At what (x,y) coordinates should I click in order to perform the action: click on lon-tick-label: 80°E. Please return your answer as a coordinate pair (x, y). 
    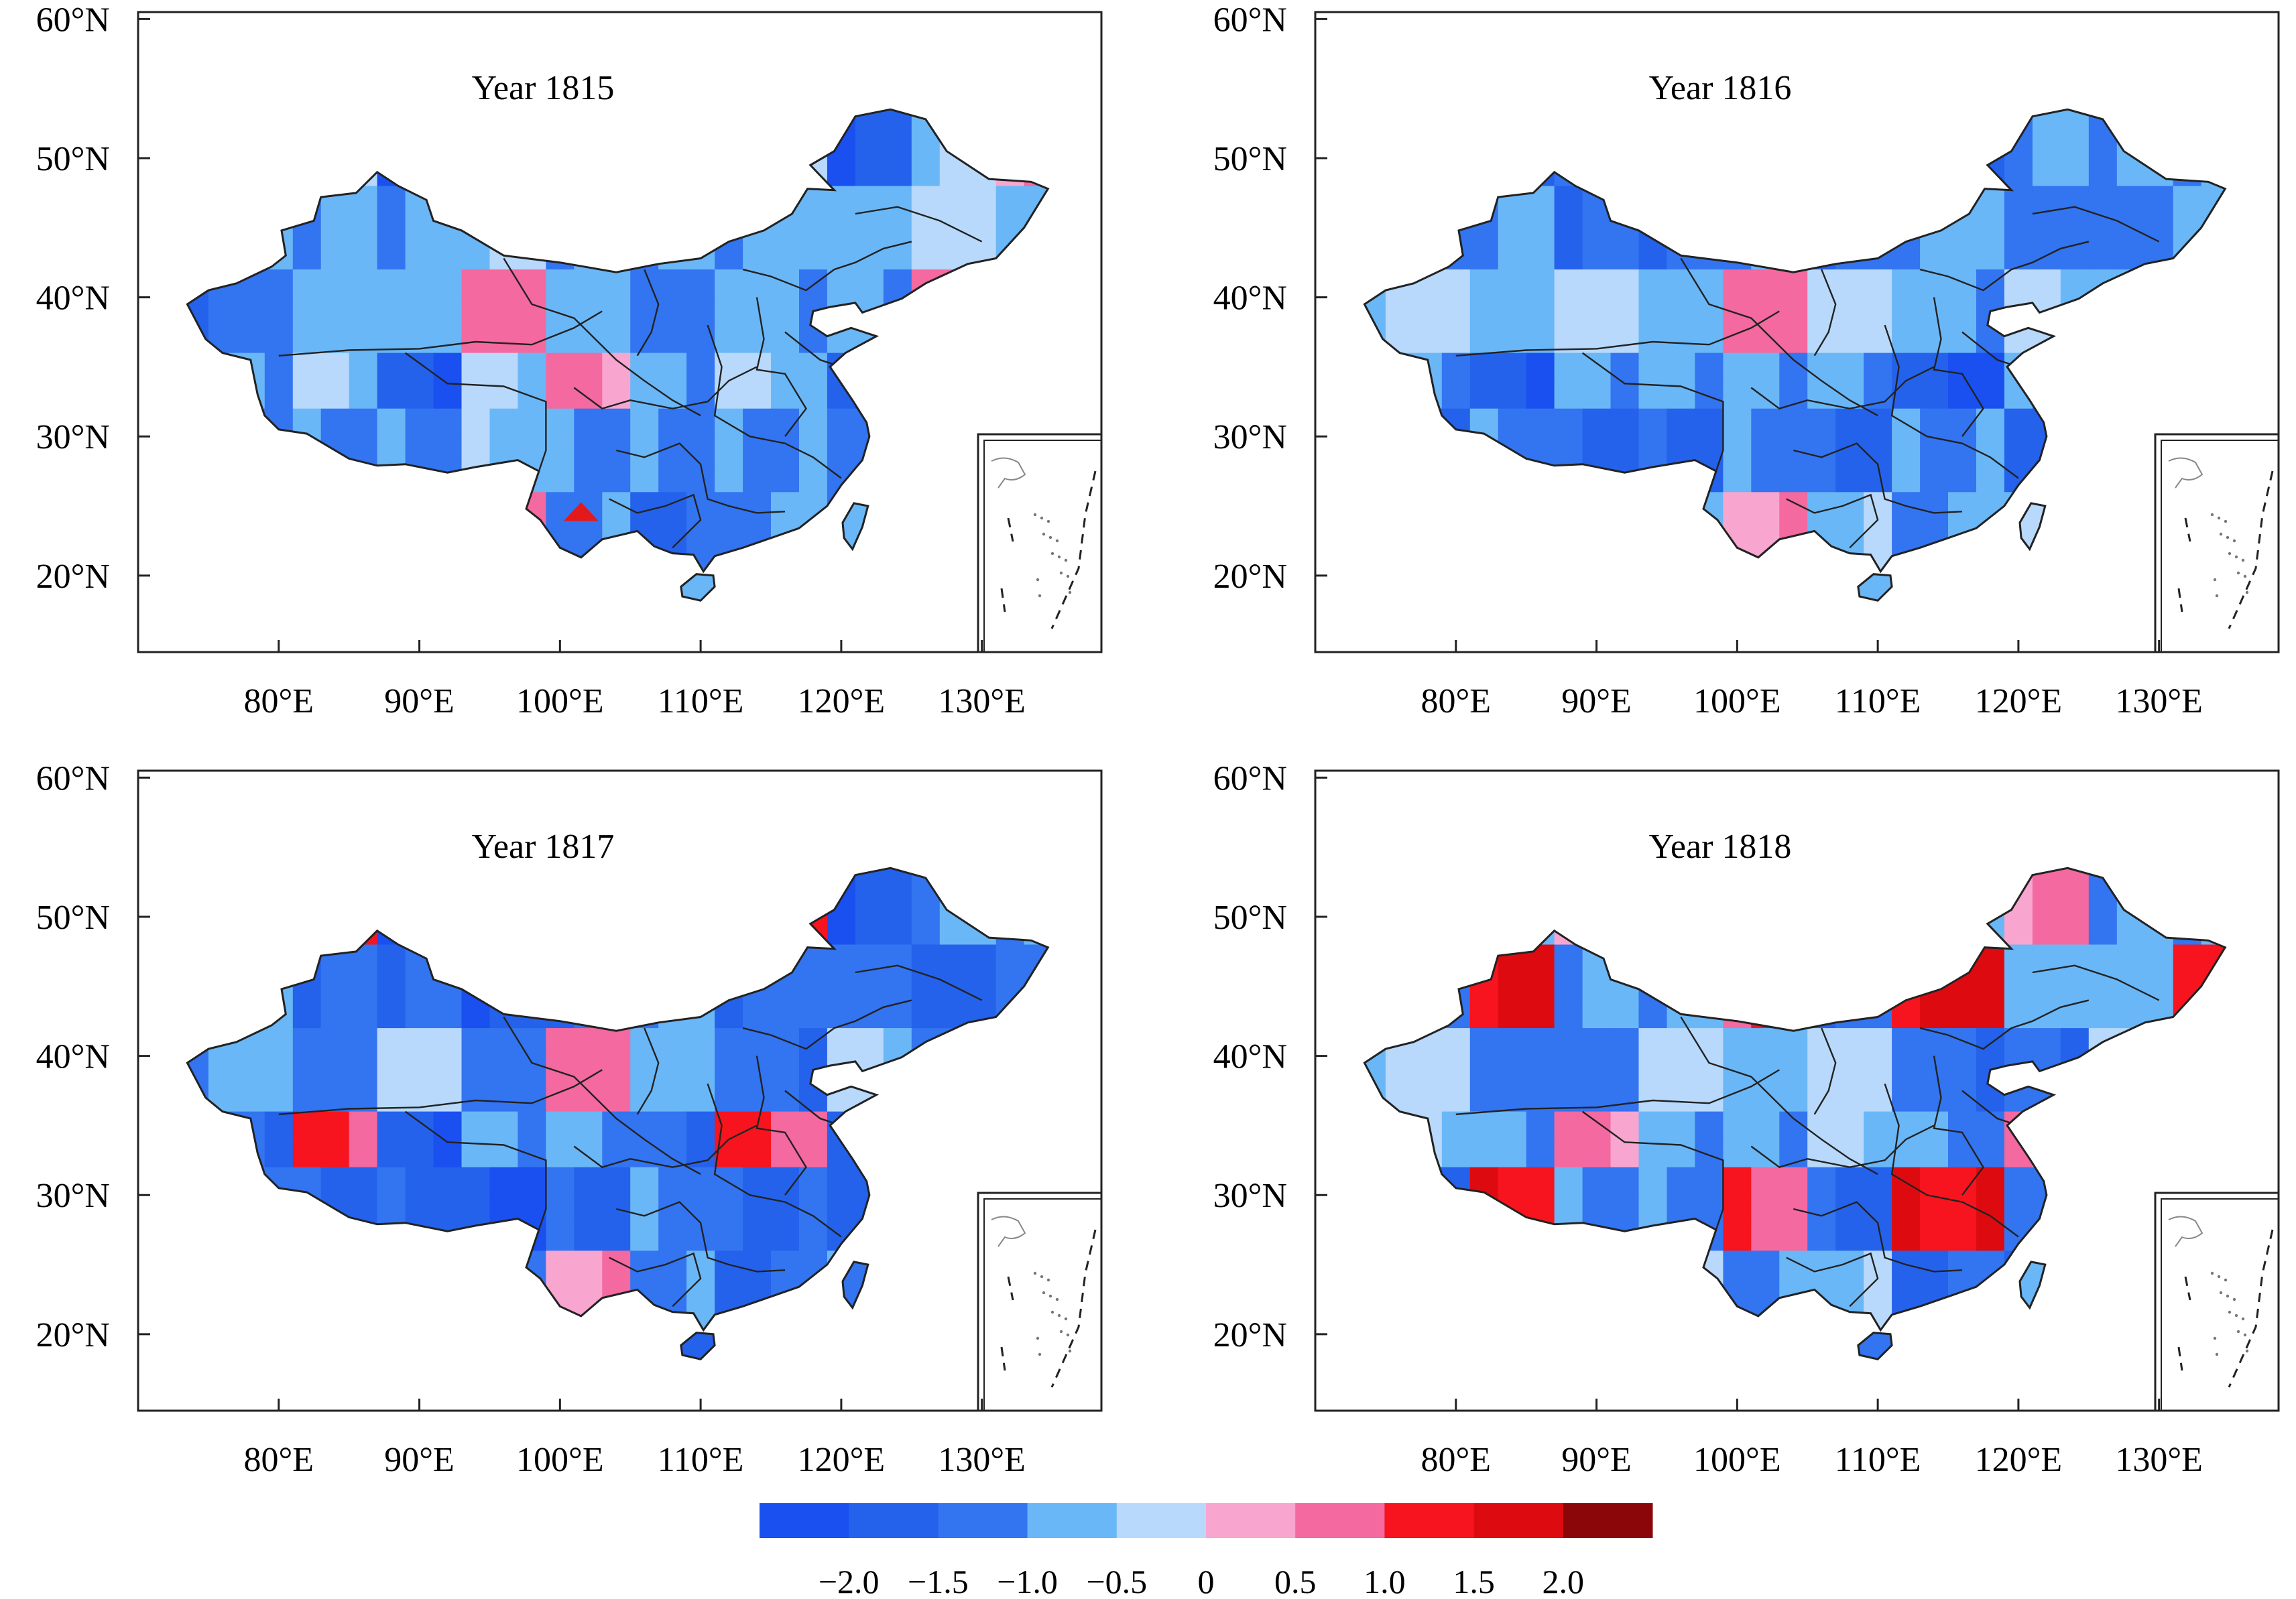
    Looking at the image, I should click on (278, 1460).